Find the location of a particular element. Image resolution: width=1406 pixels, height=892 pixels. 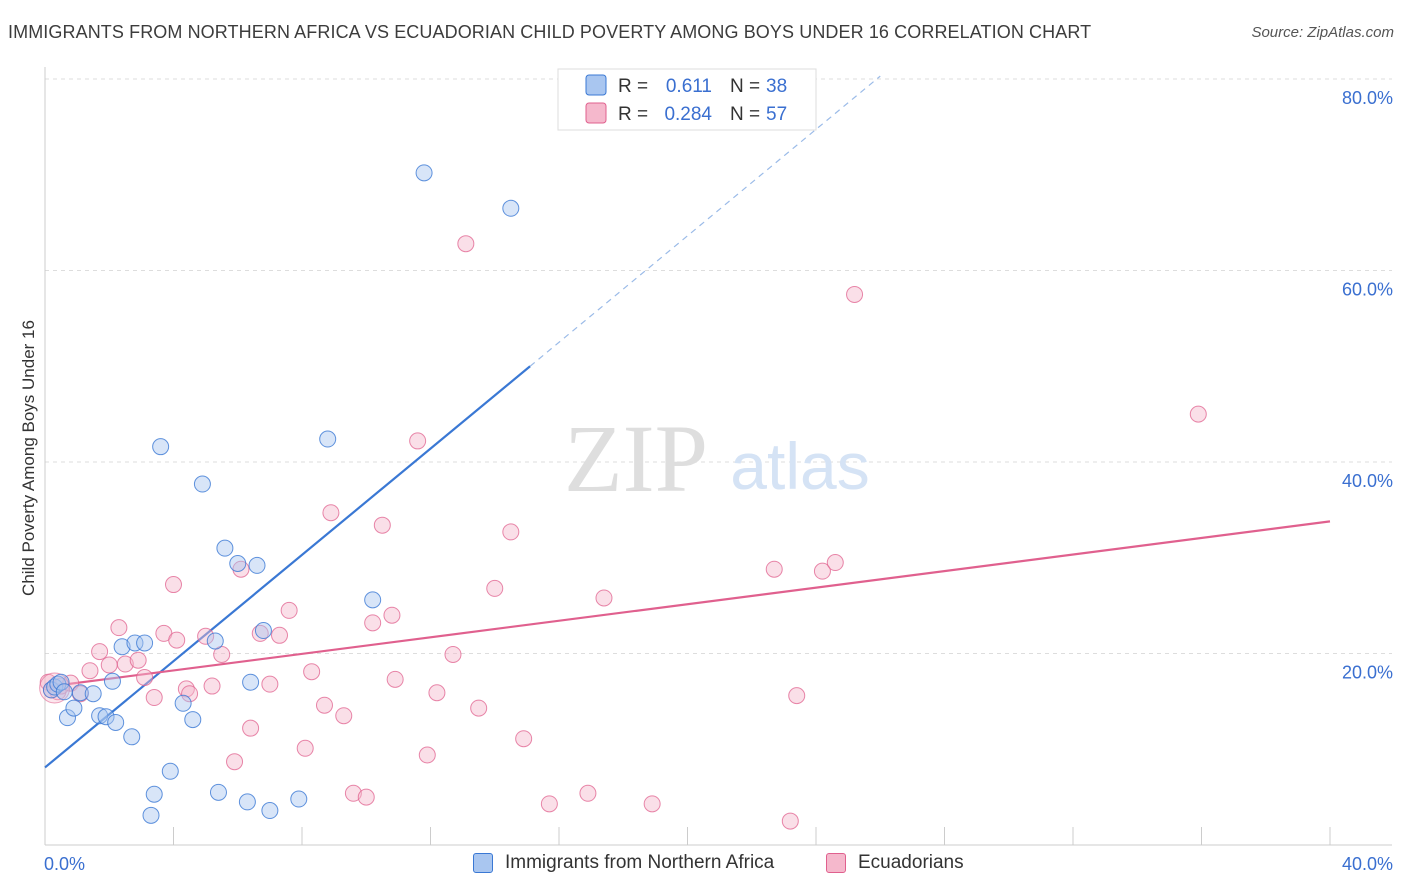

watermark-zip: ZIP is located at coordinates (636, 458).